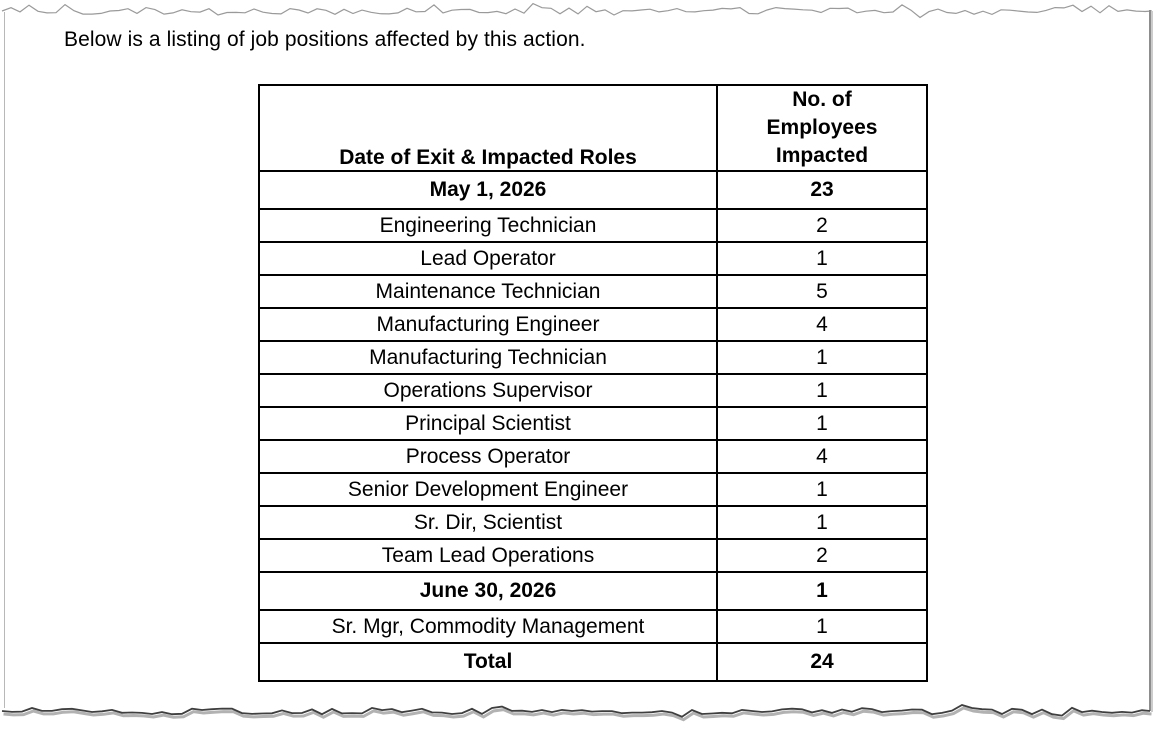 This screenshot has width=1160, height=732. I want to click on role-cell: Sr. Mgr, Commodity Management, so click(488, 626).